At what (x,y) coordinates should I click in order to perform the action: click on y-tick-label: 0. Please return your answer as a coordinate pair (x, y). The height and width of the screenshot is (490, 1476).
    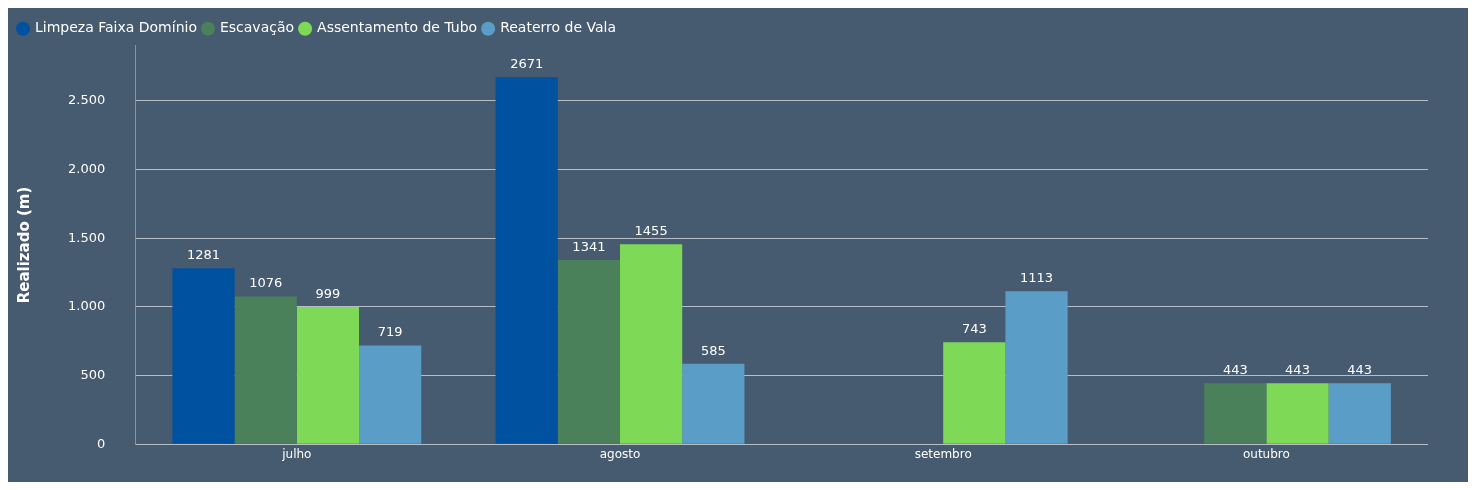
    Looking at the image, I should click on (101, 443).